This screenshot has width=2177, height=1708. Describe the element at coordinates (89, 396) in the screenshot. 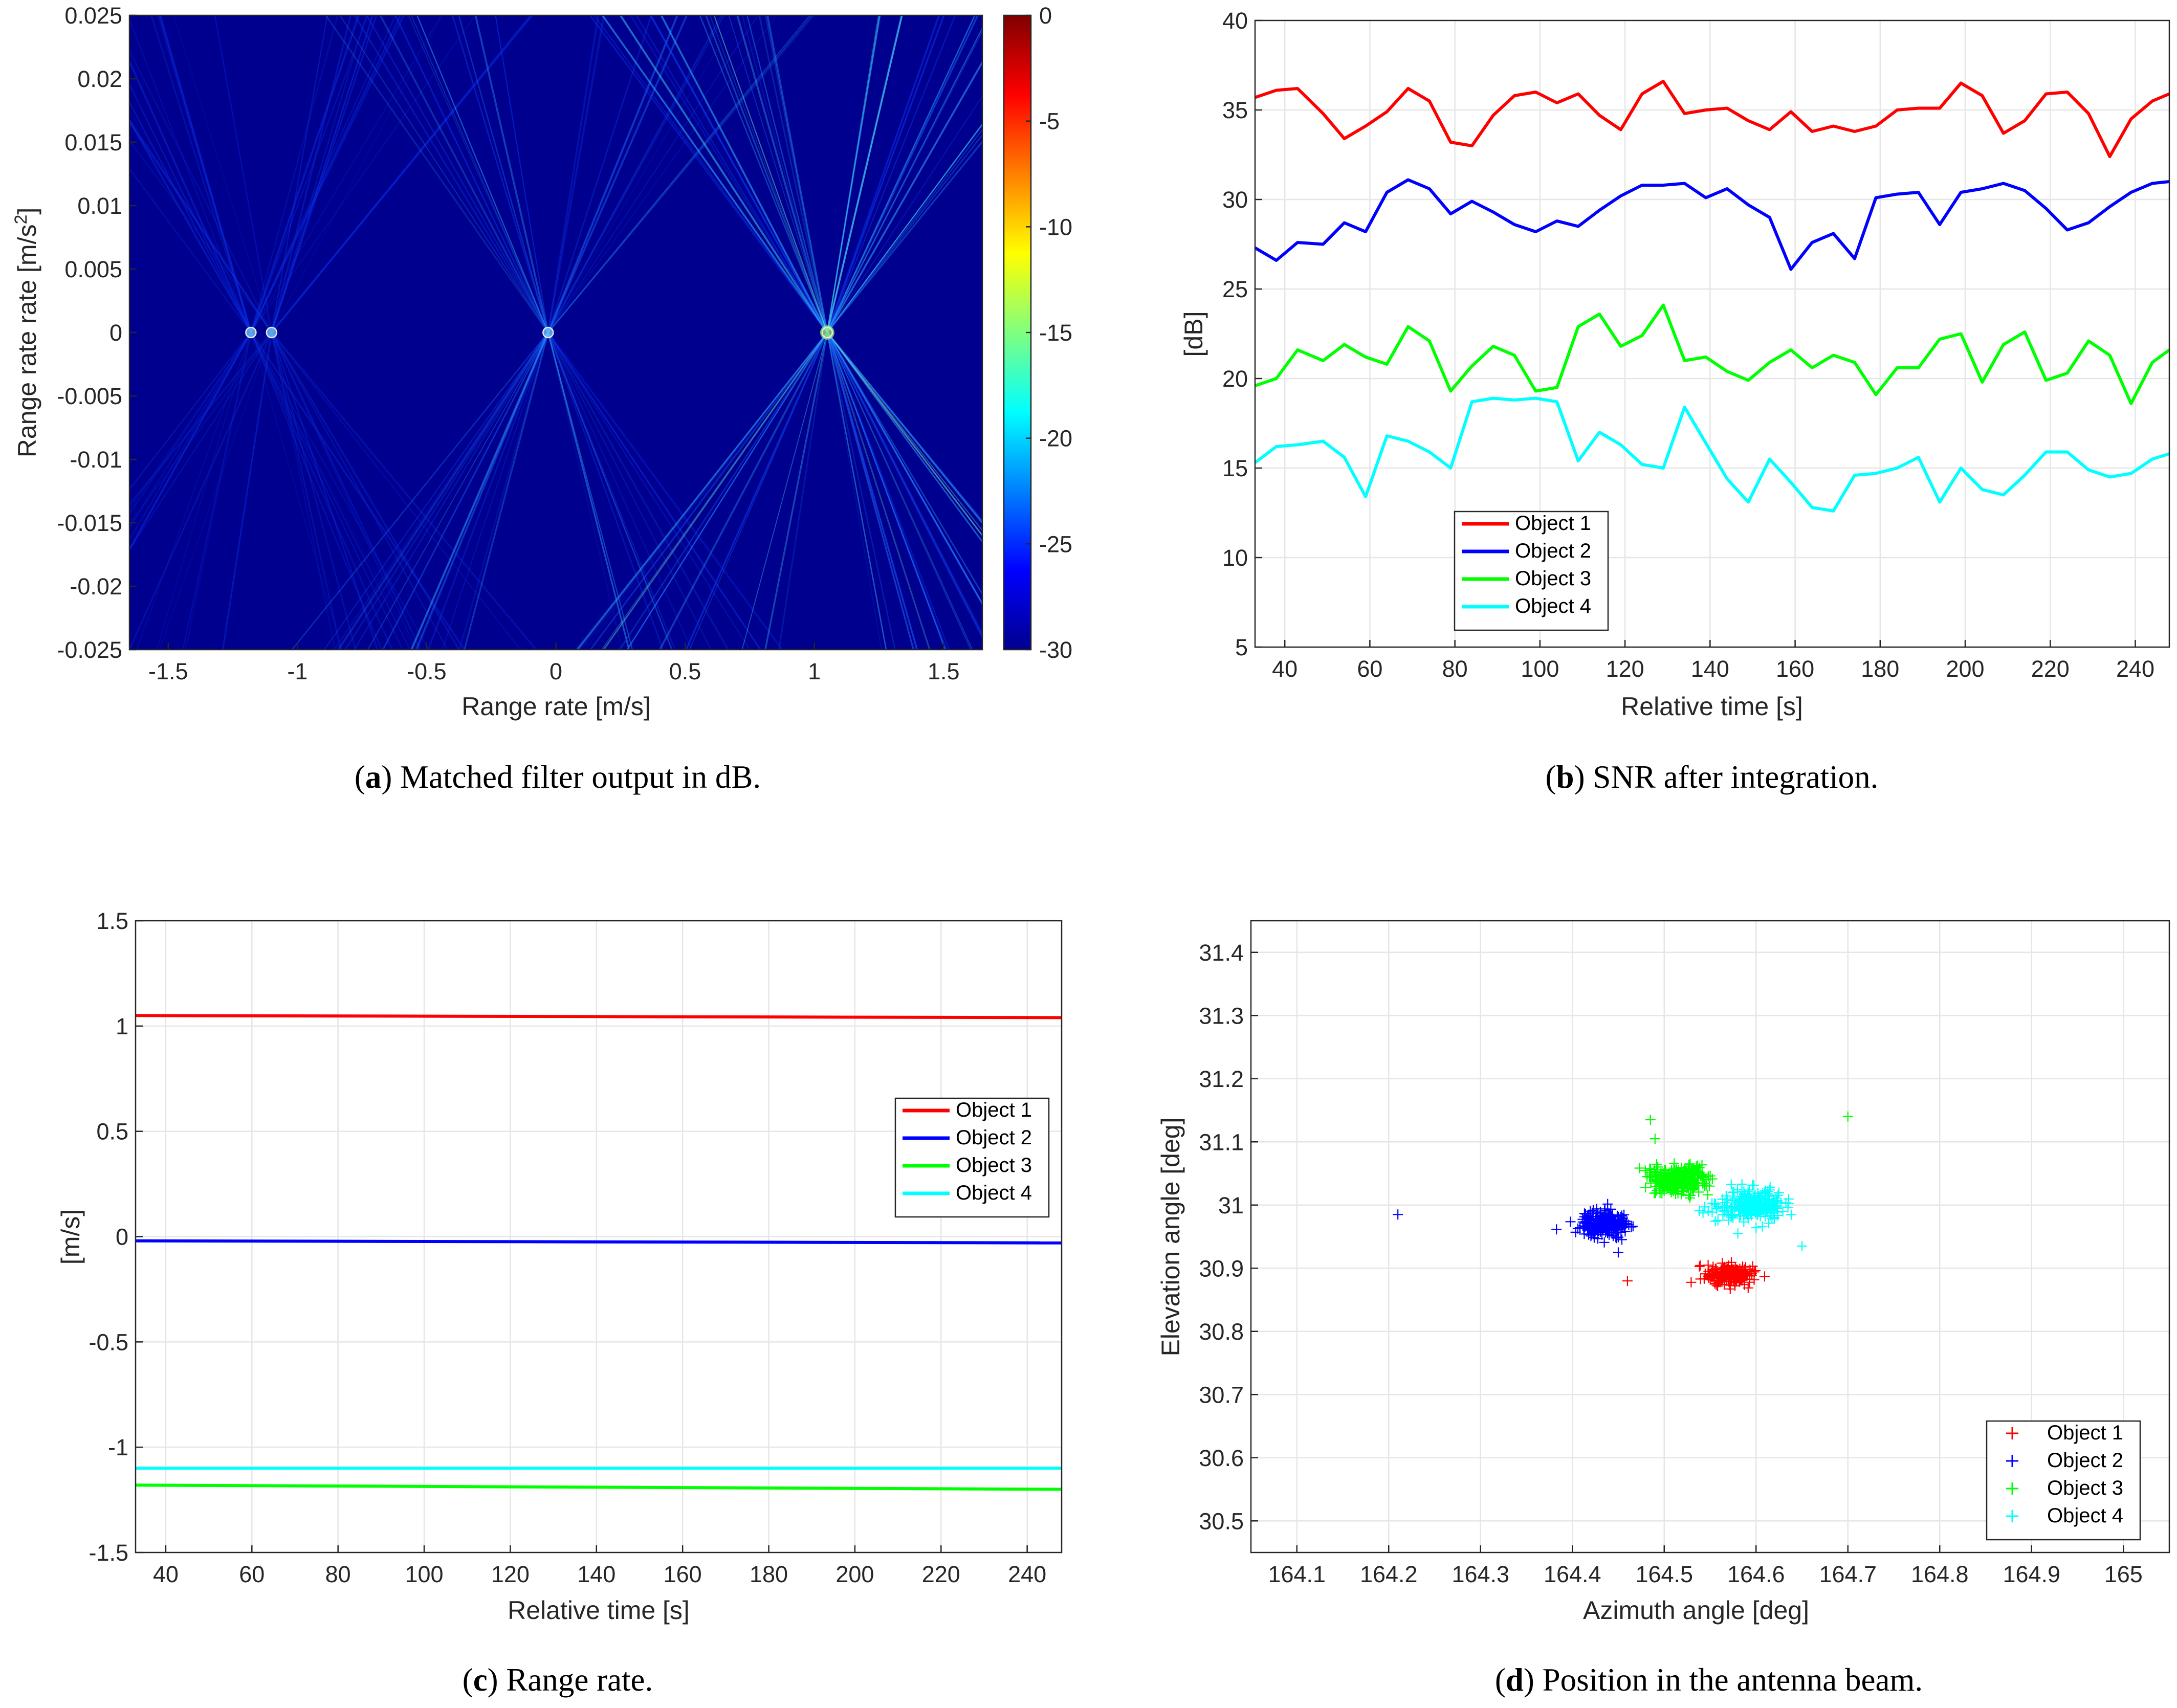

I see `y-tick-label: -0.005` at that location.